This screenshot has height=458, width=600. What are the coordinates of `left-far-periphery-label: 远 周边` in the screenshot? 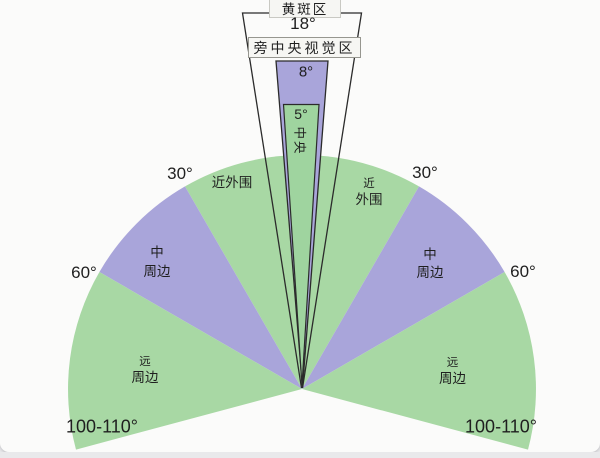 It's located at (145, 370).